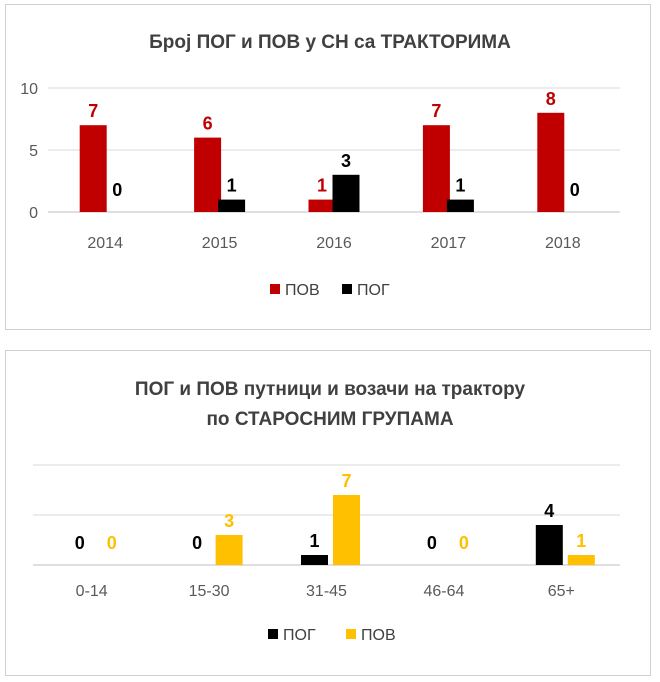 The height and width of the screenshot is (682, 660). Describe the element at coordinates (346, 161) in the screenshot. I see `chart1-data-label: 3` at that location.